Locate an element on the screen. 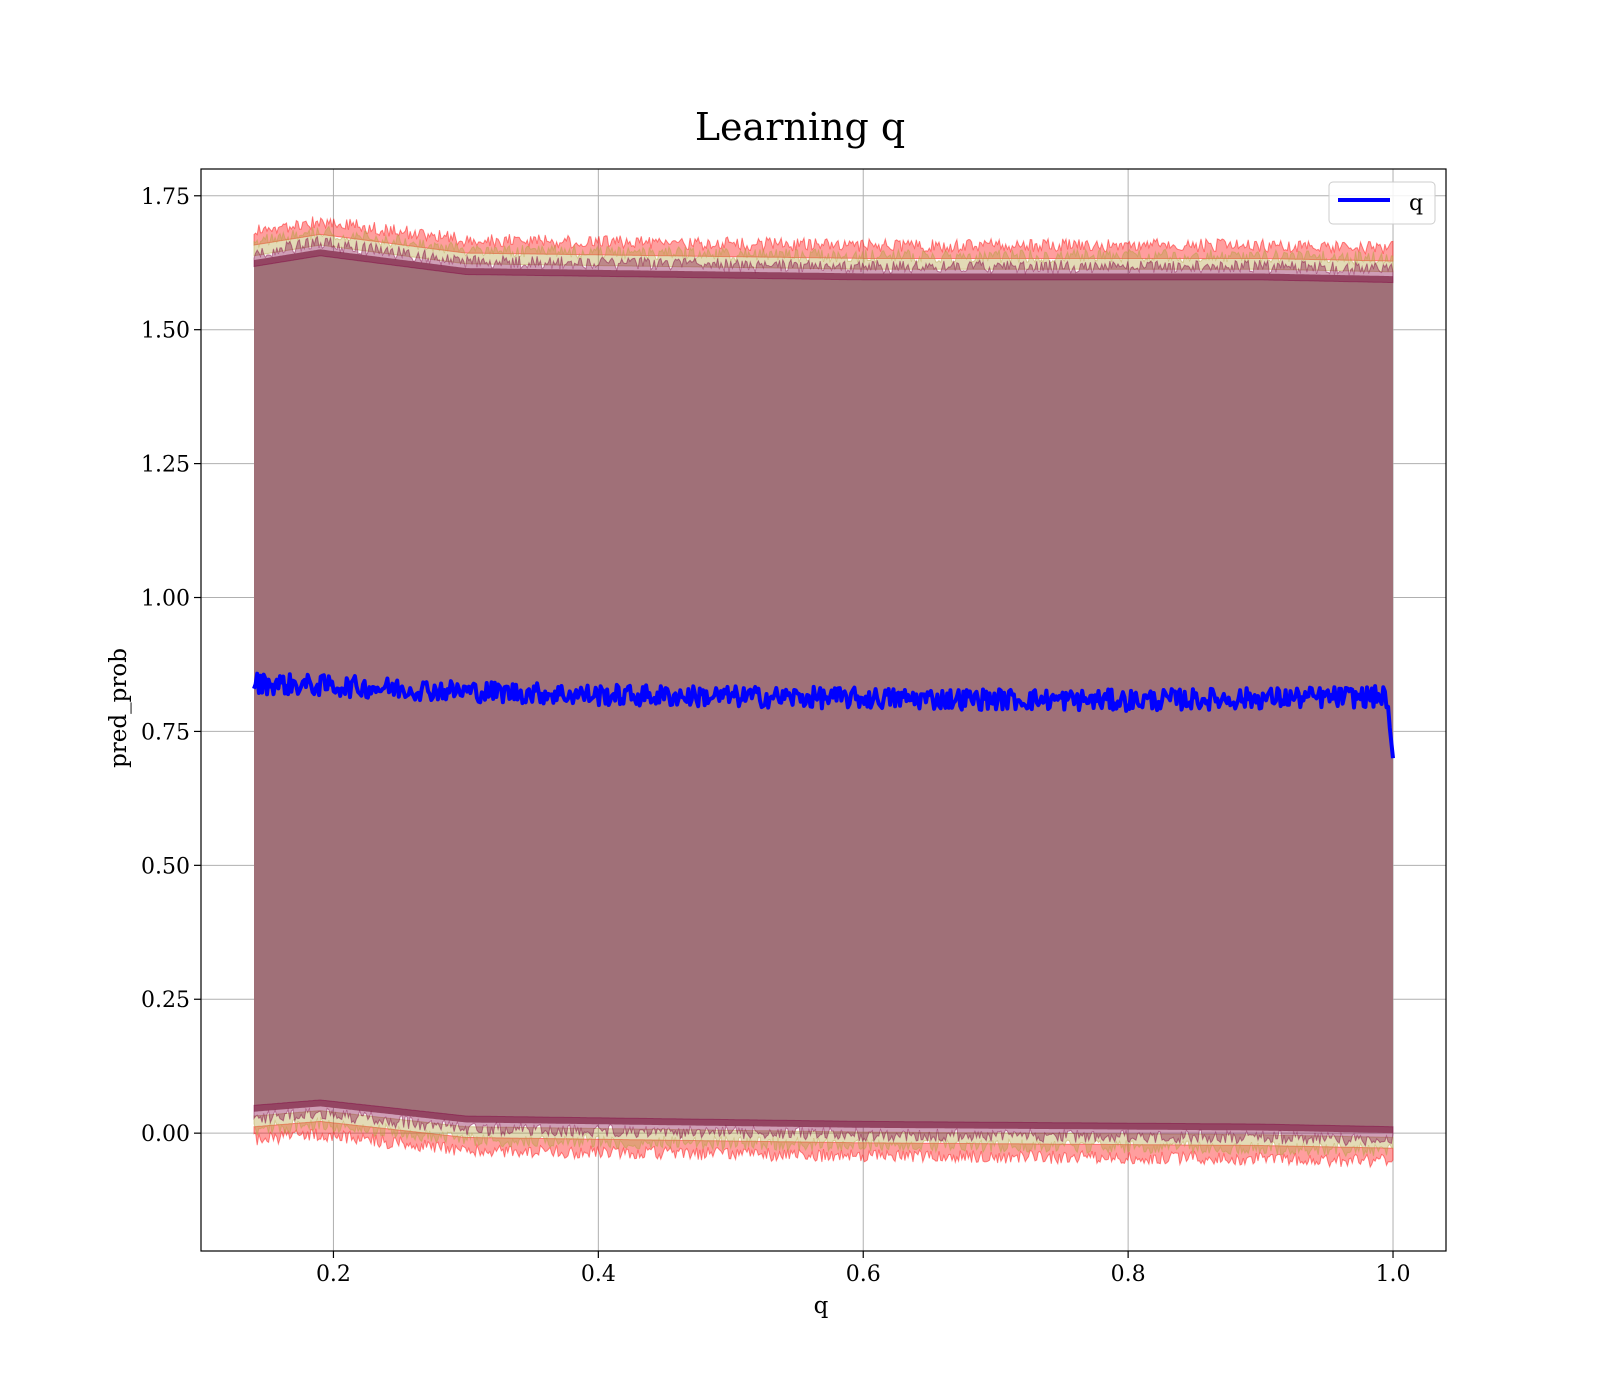 This screenshot has height=1400, width=1600. y-tick-label: 1.25 is located at coordinates (165, 465).